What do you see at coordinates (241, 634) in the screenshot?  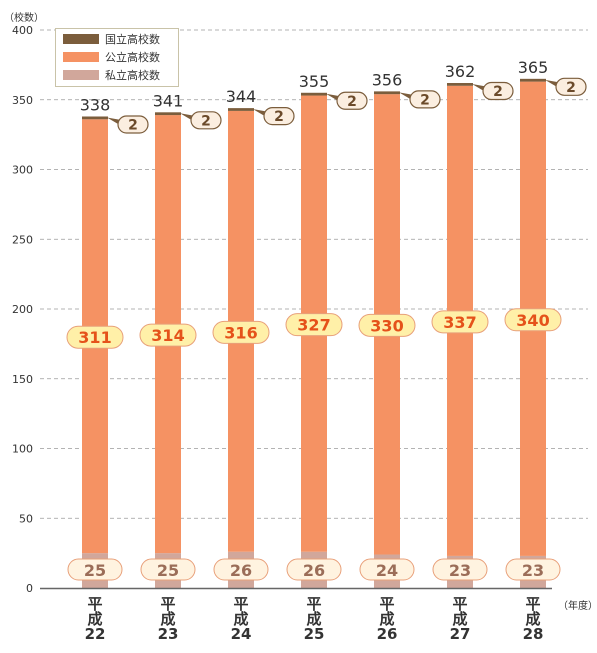 I see `x-tick-label: 24` at bounding box center [241, 634].